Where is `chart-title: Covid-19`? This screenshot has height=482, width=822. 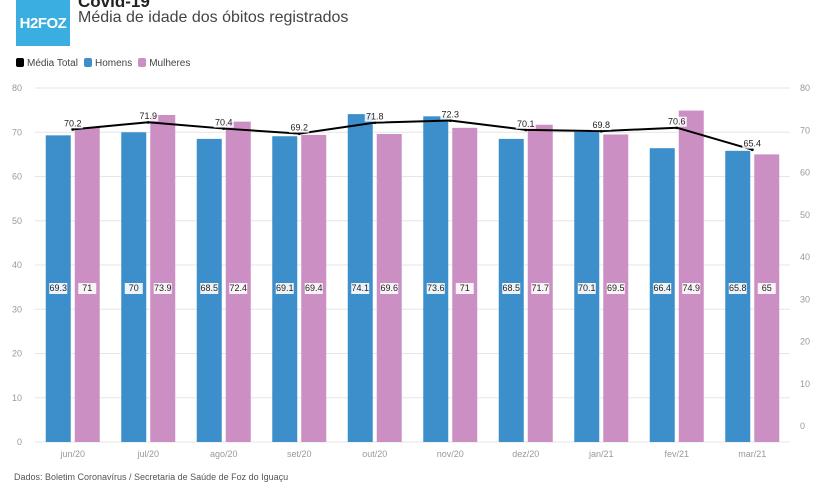
chart-title: Covid-19 is located at coordinates (114, 5).